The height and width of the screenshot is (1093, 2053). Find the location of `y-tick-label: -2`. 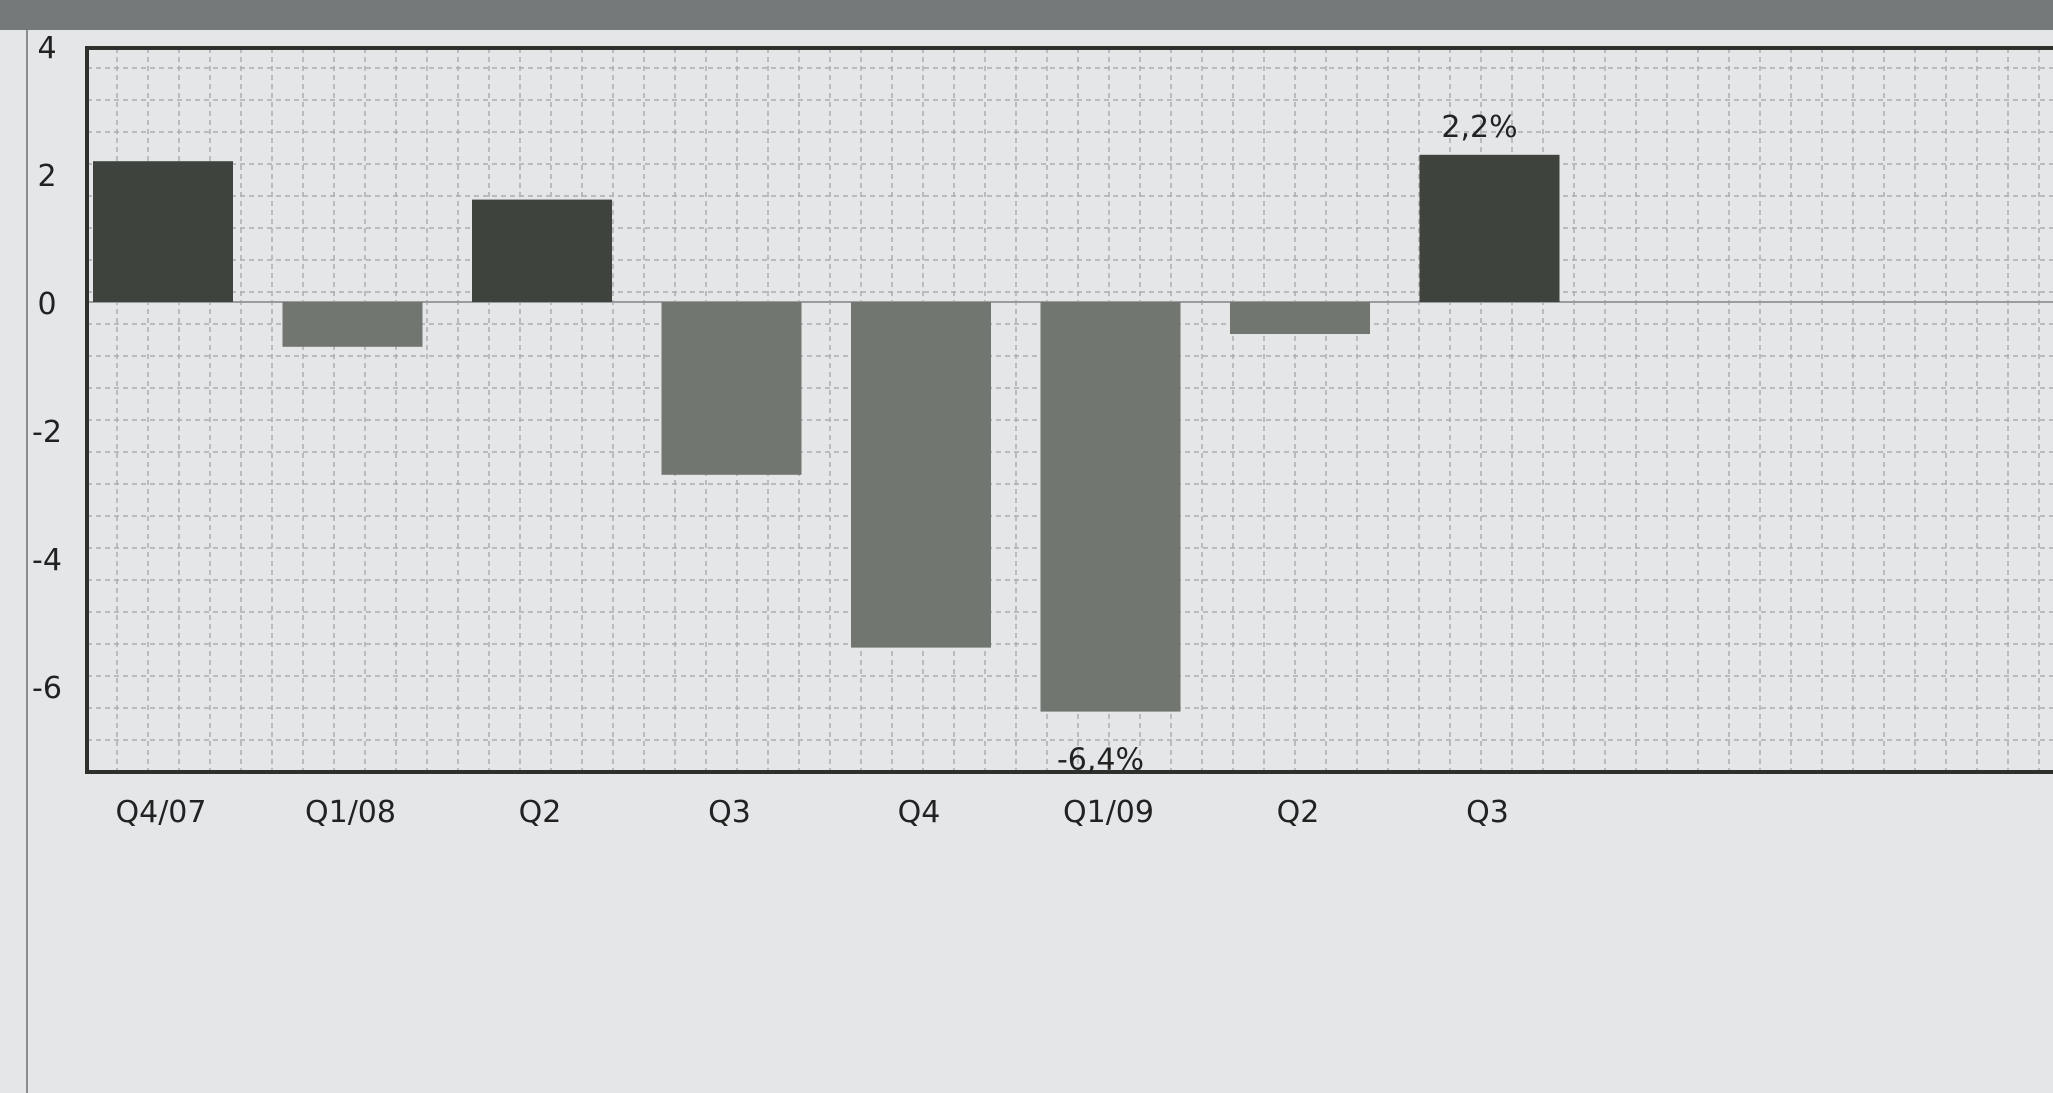

y-tick-label: -2 is located at coordinates (47, 432).